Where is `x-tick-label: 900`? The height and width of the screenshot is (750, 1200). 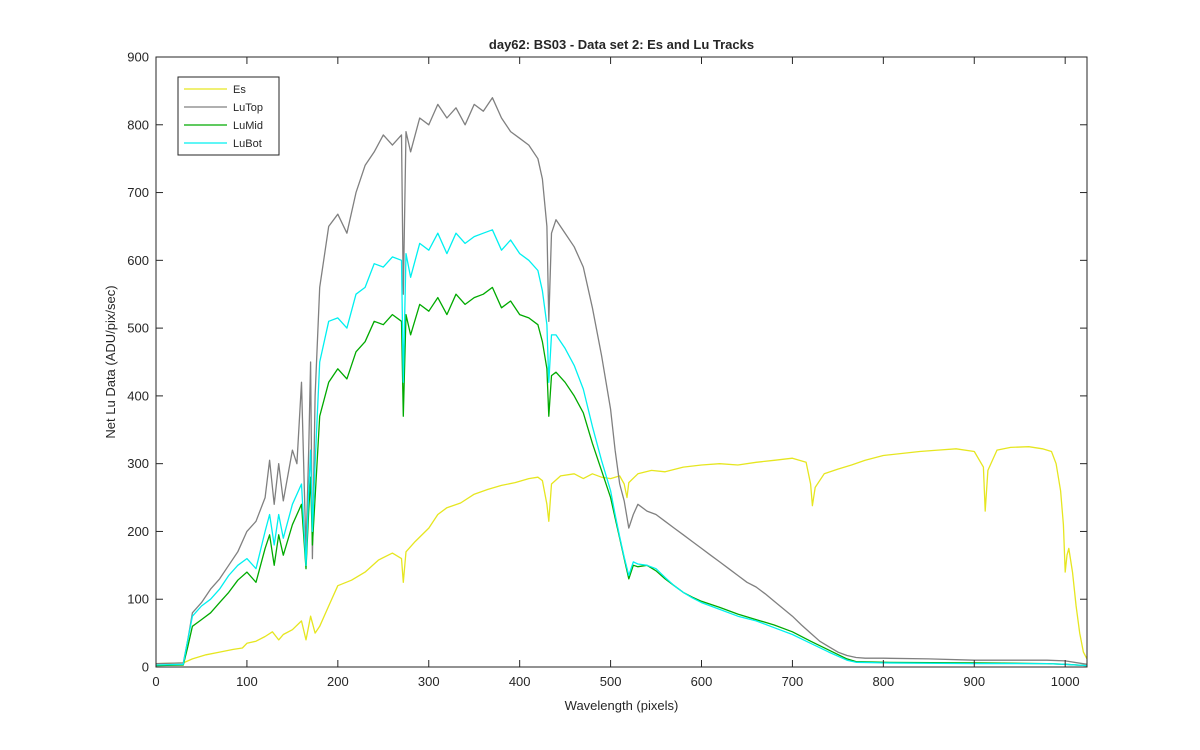 x-tick-label: 900 is located at coordinates (974, 681).